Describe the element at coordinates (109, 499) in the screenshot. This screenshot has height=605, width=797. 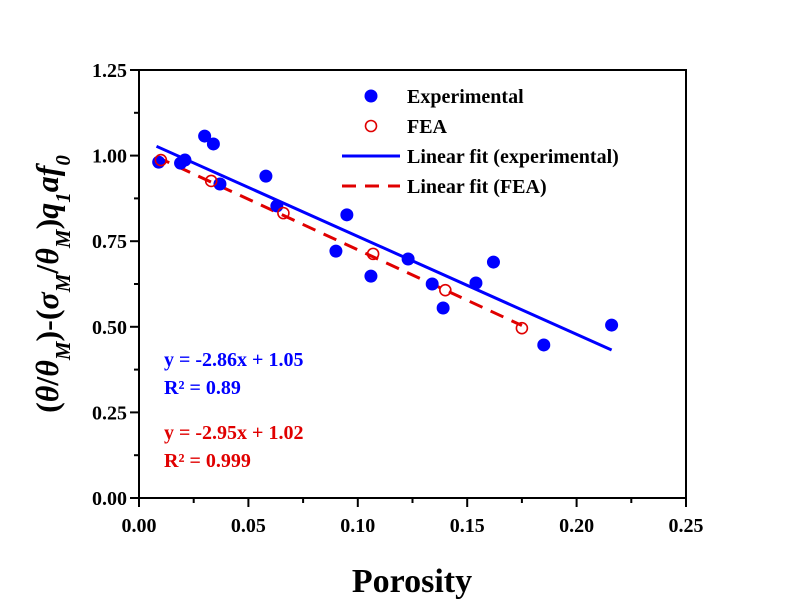
I see `y-tick-label: 0.00` at that location.